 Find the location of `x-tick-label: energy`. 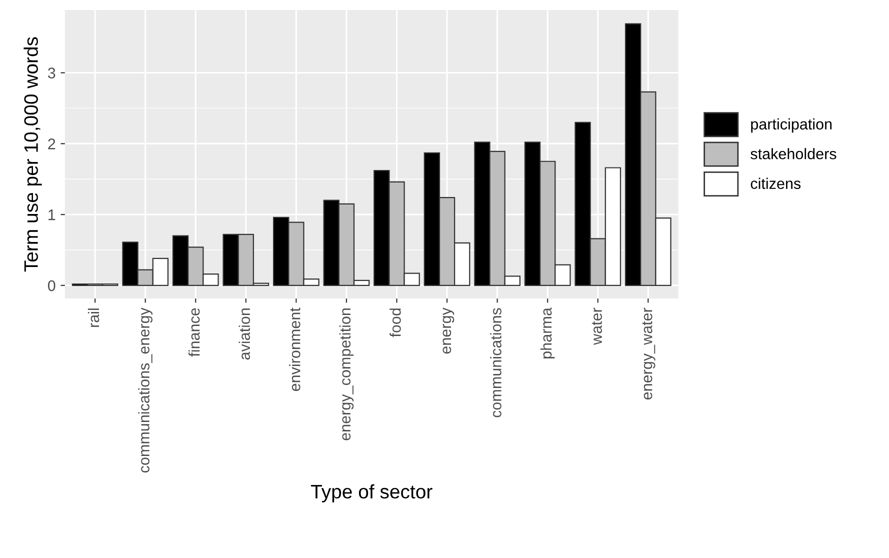

x-tick-label: energy is located at coordinates (448, 331).